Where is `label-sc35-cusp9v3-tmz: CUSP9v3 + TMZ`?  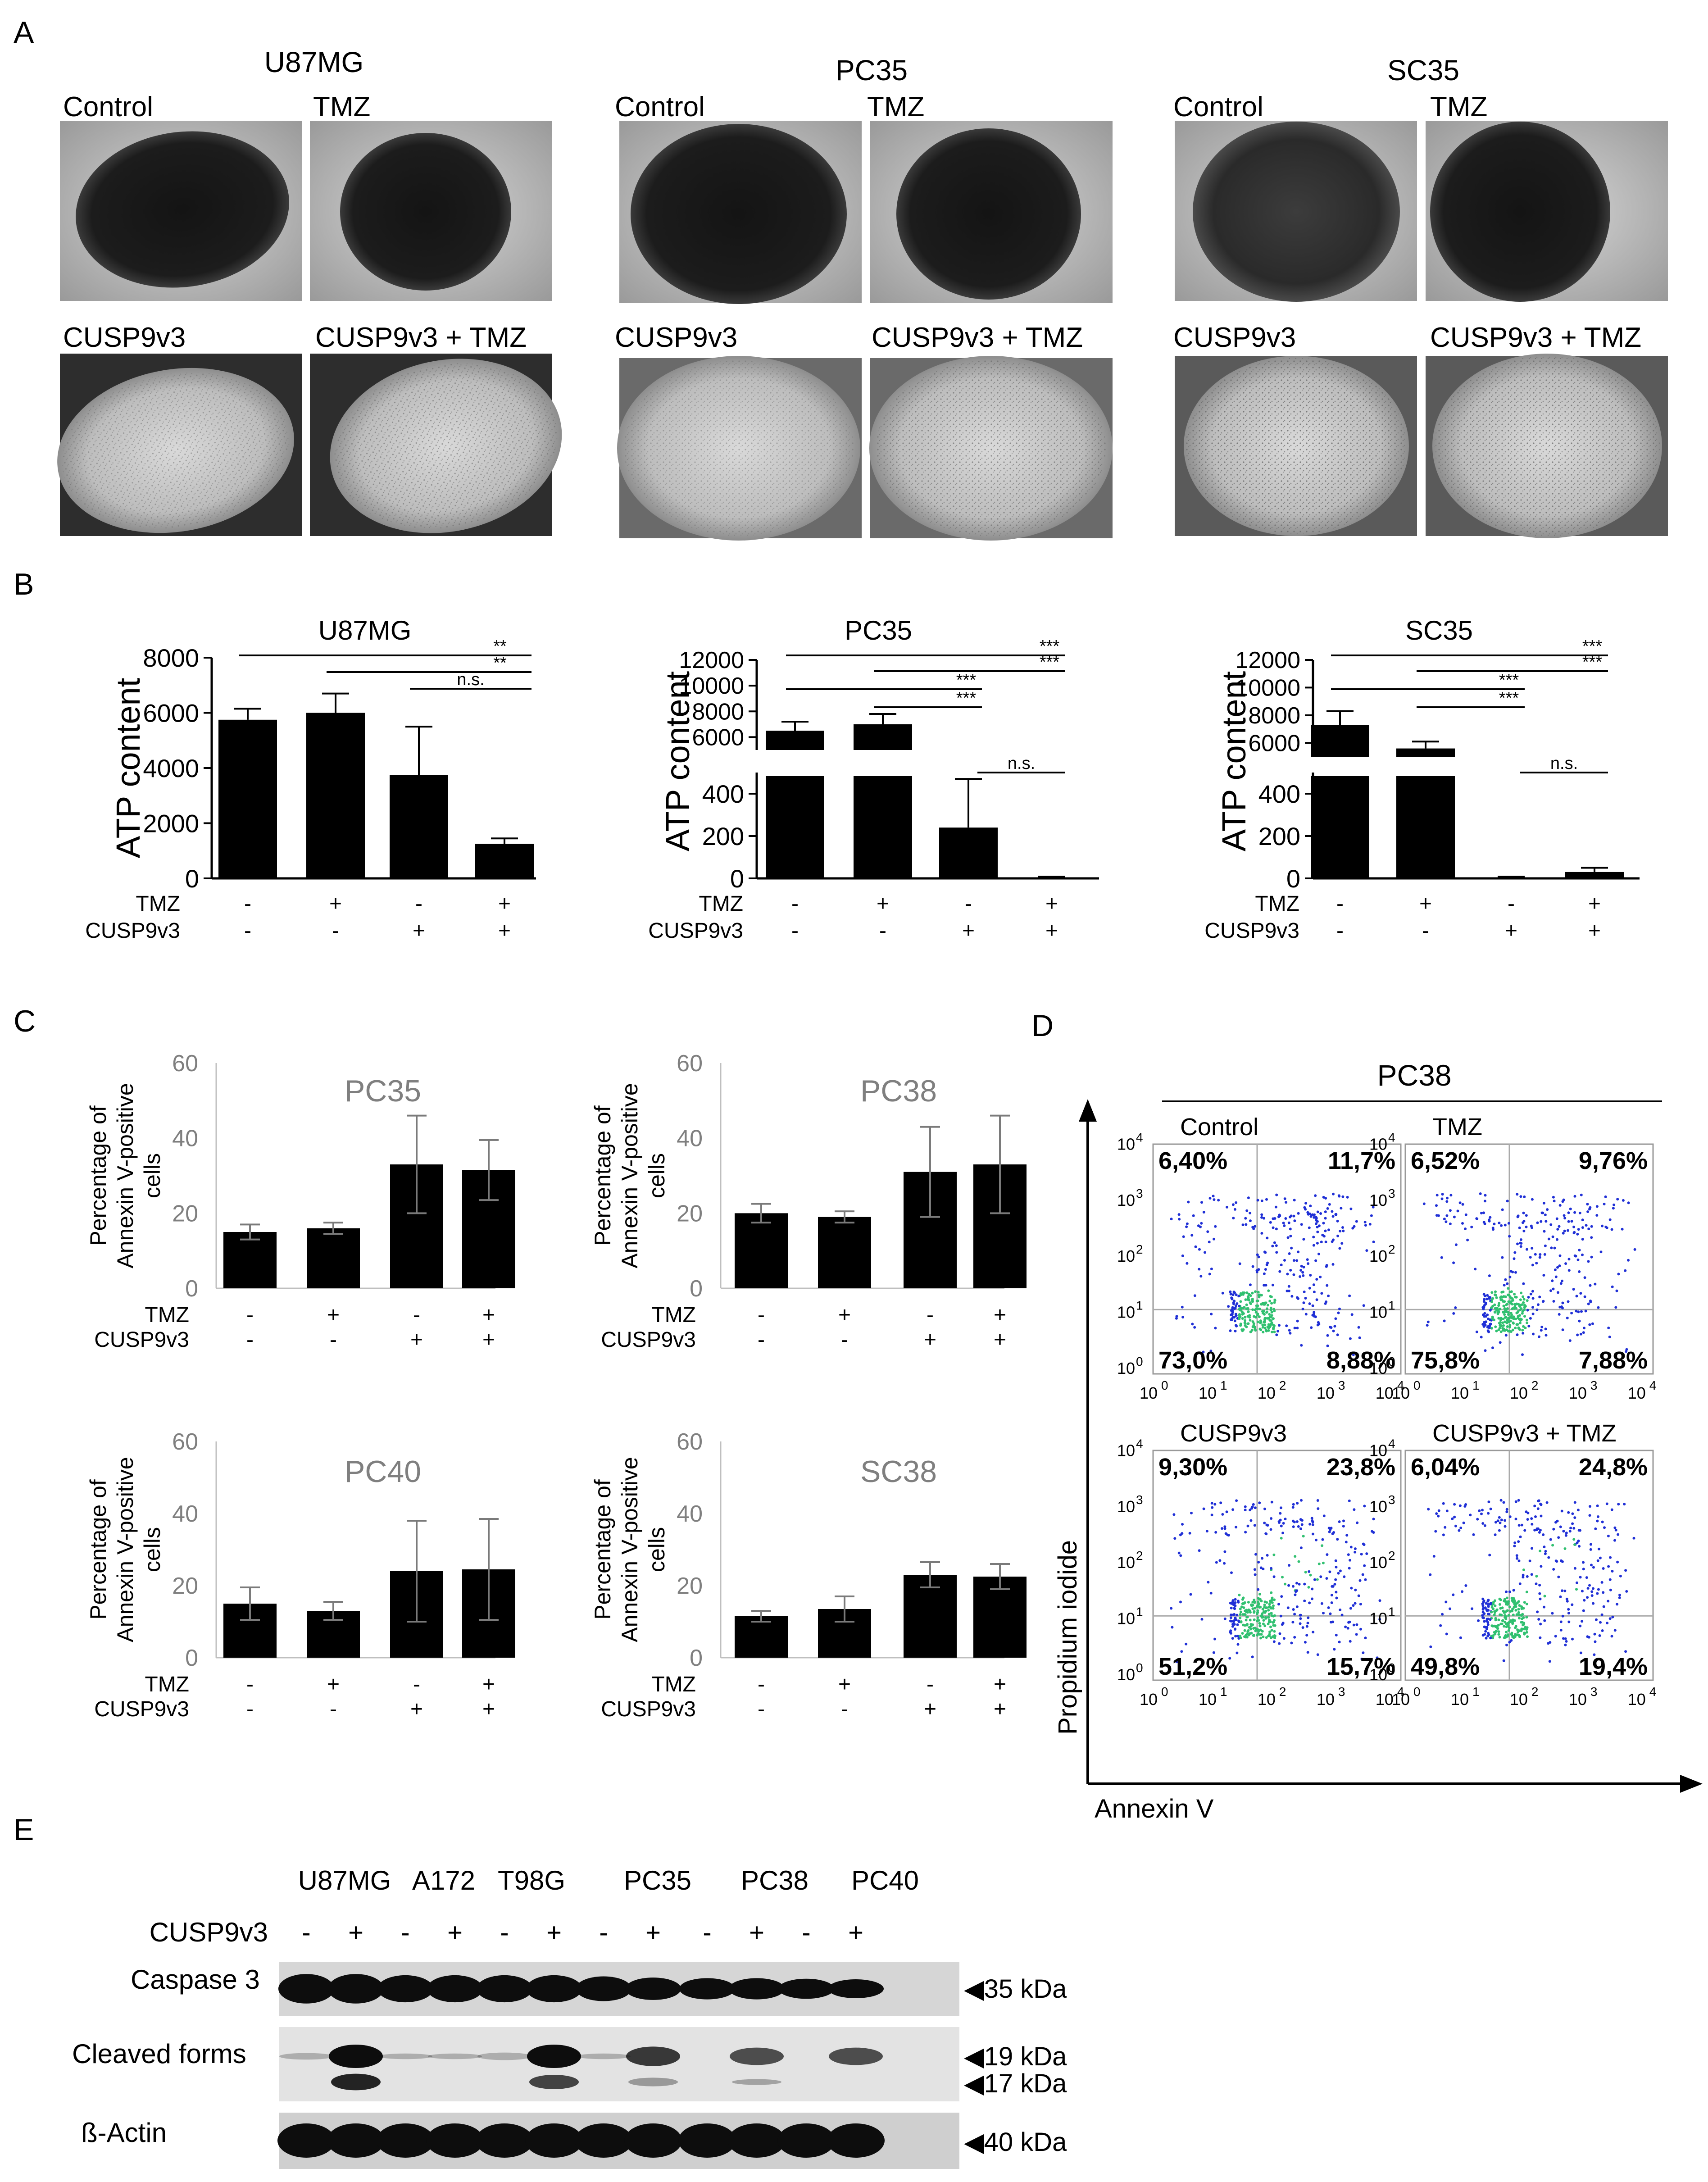 label-sc35-cusp9v3-tmz: CUSP9v3 + TMZ is located at coordinates (1535, 337).